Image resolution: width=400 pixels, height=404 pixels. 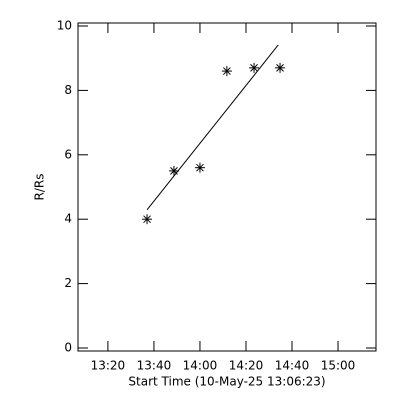 I want to click on x-tick-label: 15:00, so click(x=338, y=366).